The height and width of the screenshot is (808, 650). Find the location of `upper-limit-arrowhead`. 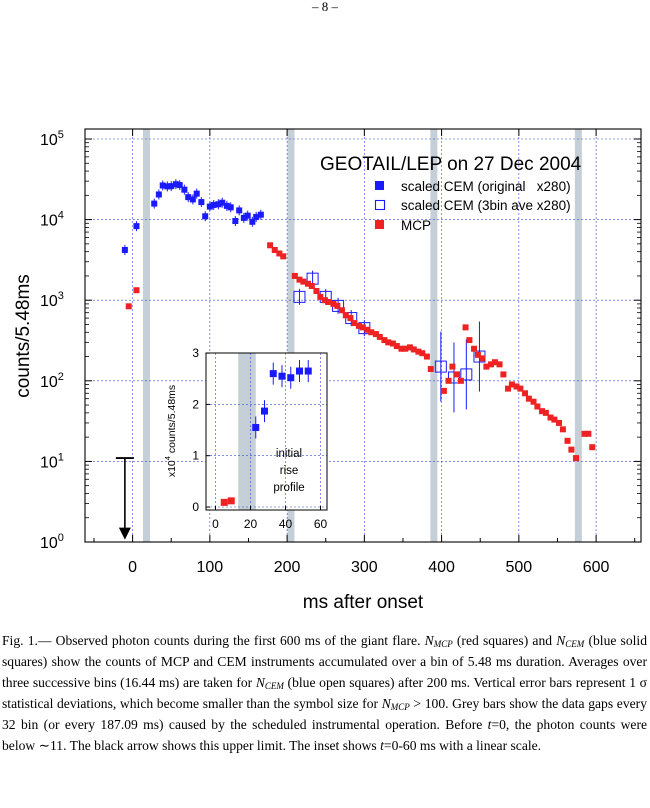

upper-limit-arrowhead is located at coordinates (124, 533).